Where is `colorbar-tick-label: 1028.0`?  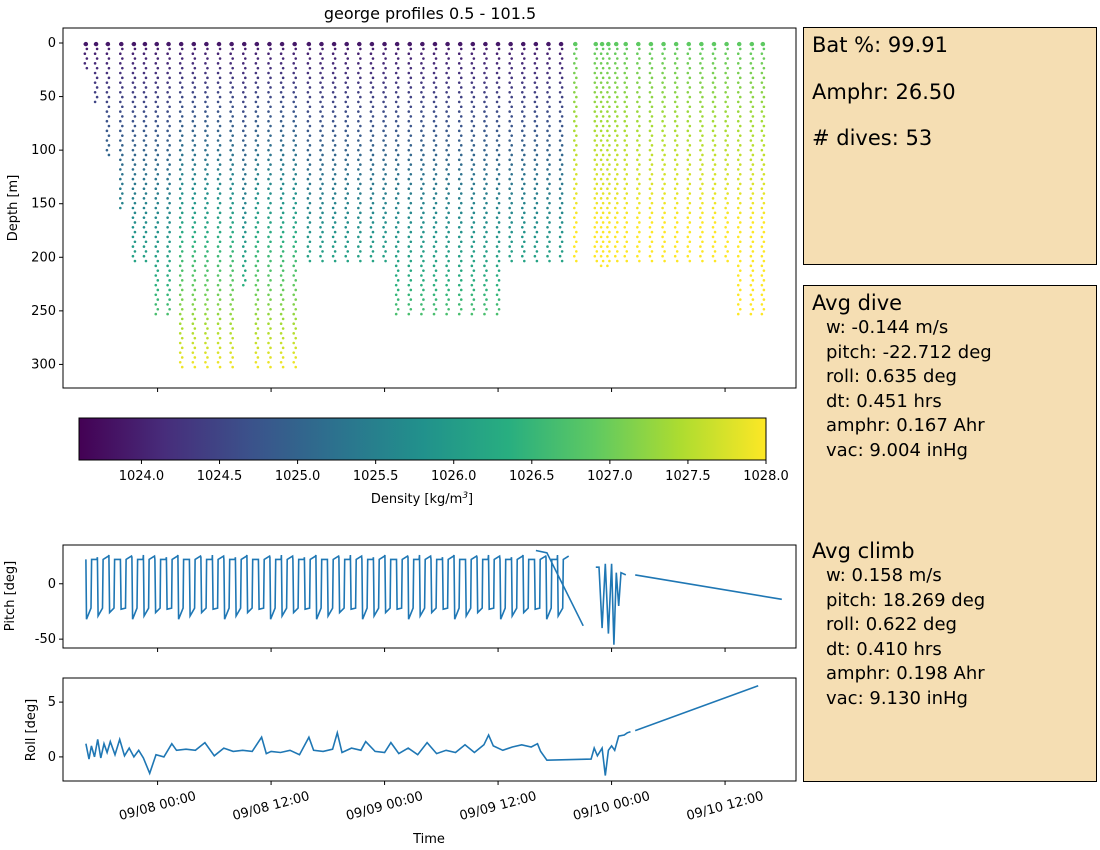 colorbar-tick-label: 1028.0 is located at coordinates (766, 476).